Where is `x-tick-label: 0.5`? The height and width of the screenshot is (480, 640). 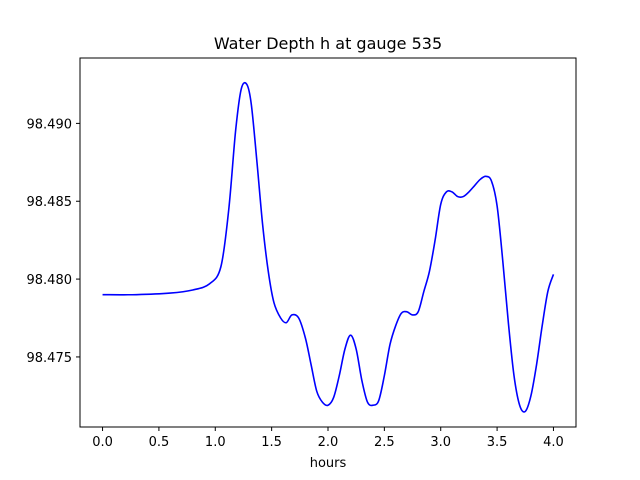
x-tick-label: 0.5 is located at coordinates (159, 442).